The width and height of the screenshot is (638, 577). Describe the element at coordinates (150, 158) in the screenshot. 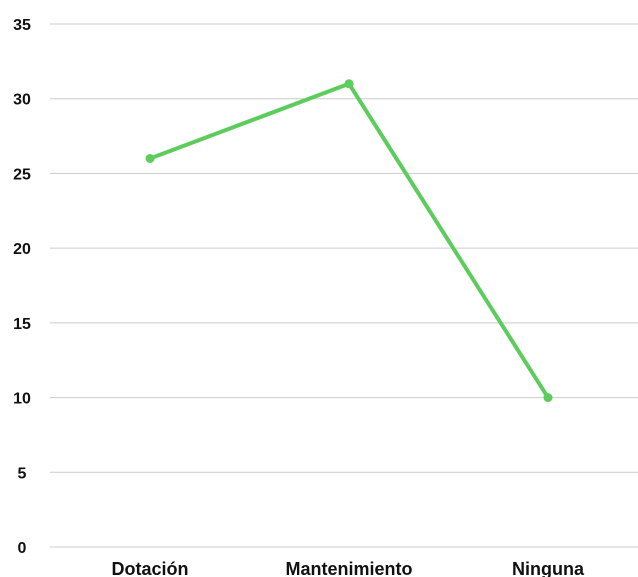

I see `data-point-dotación` at that location.